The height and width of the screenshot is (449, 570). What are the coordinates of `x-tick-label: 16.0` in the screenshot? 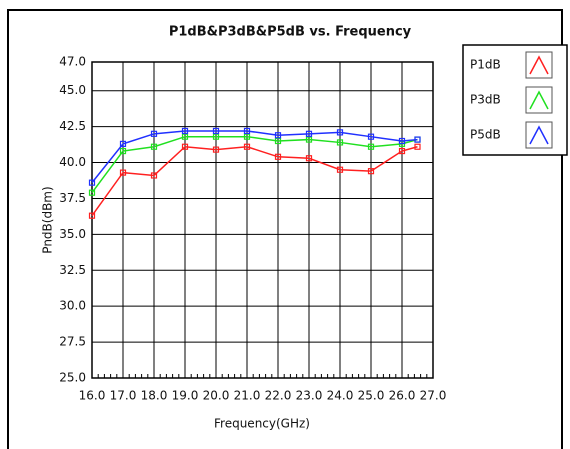 It's located at (92, 396).